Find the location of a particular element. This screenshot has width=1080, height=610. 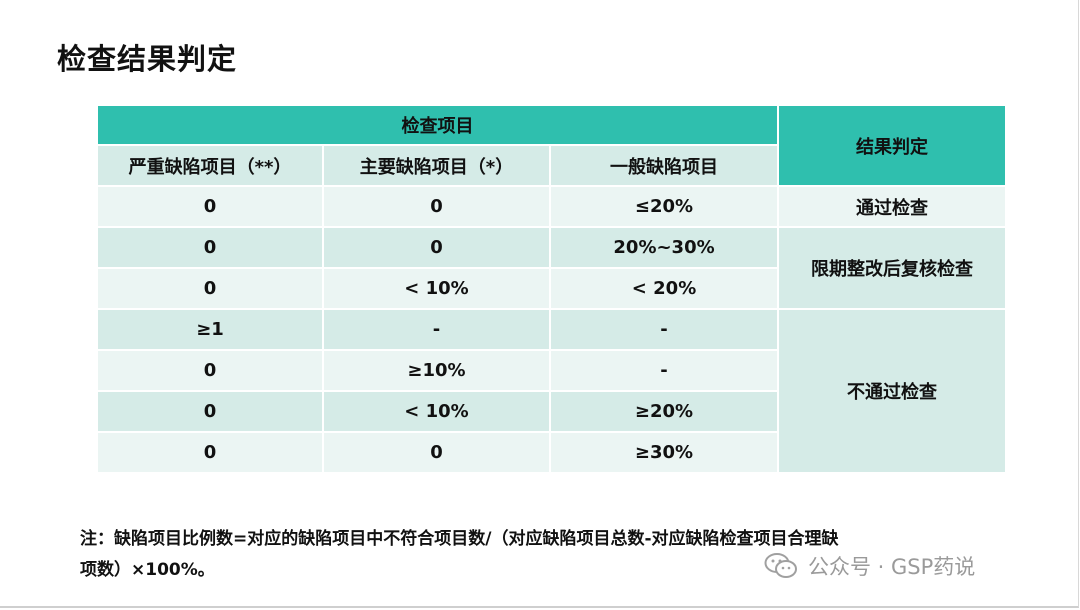

table-row: 0 < 10% < 20% is located at coordinates (551, 288).